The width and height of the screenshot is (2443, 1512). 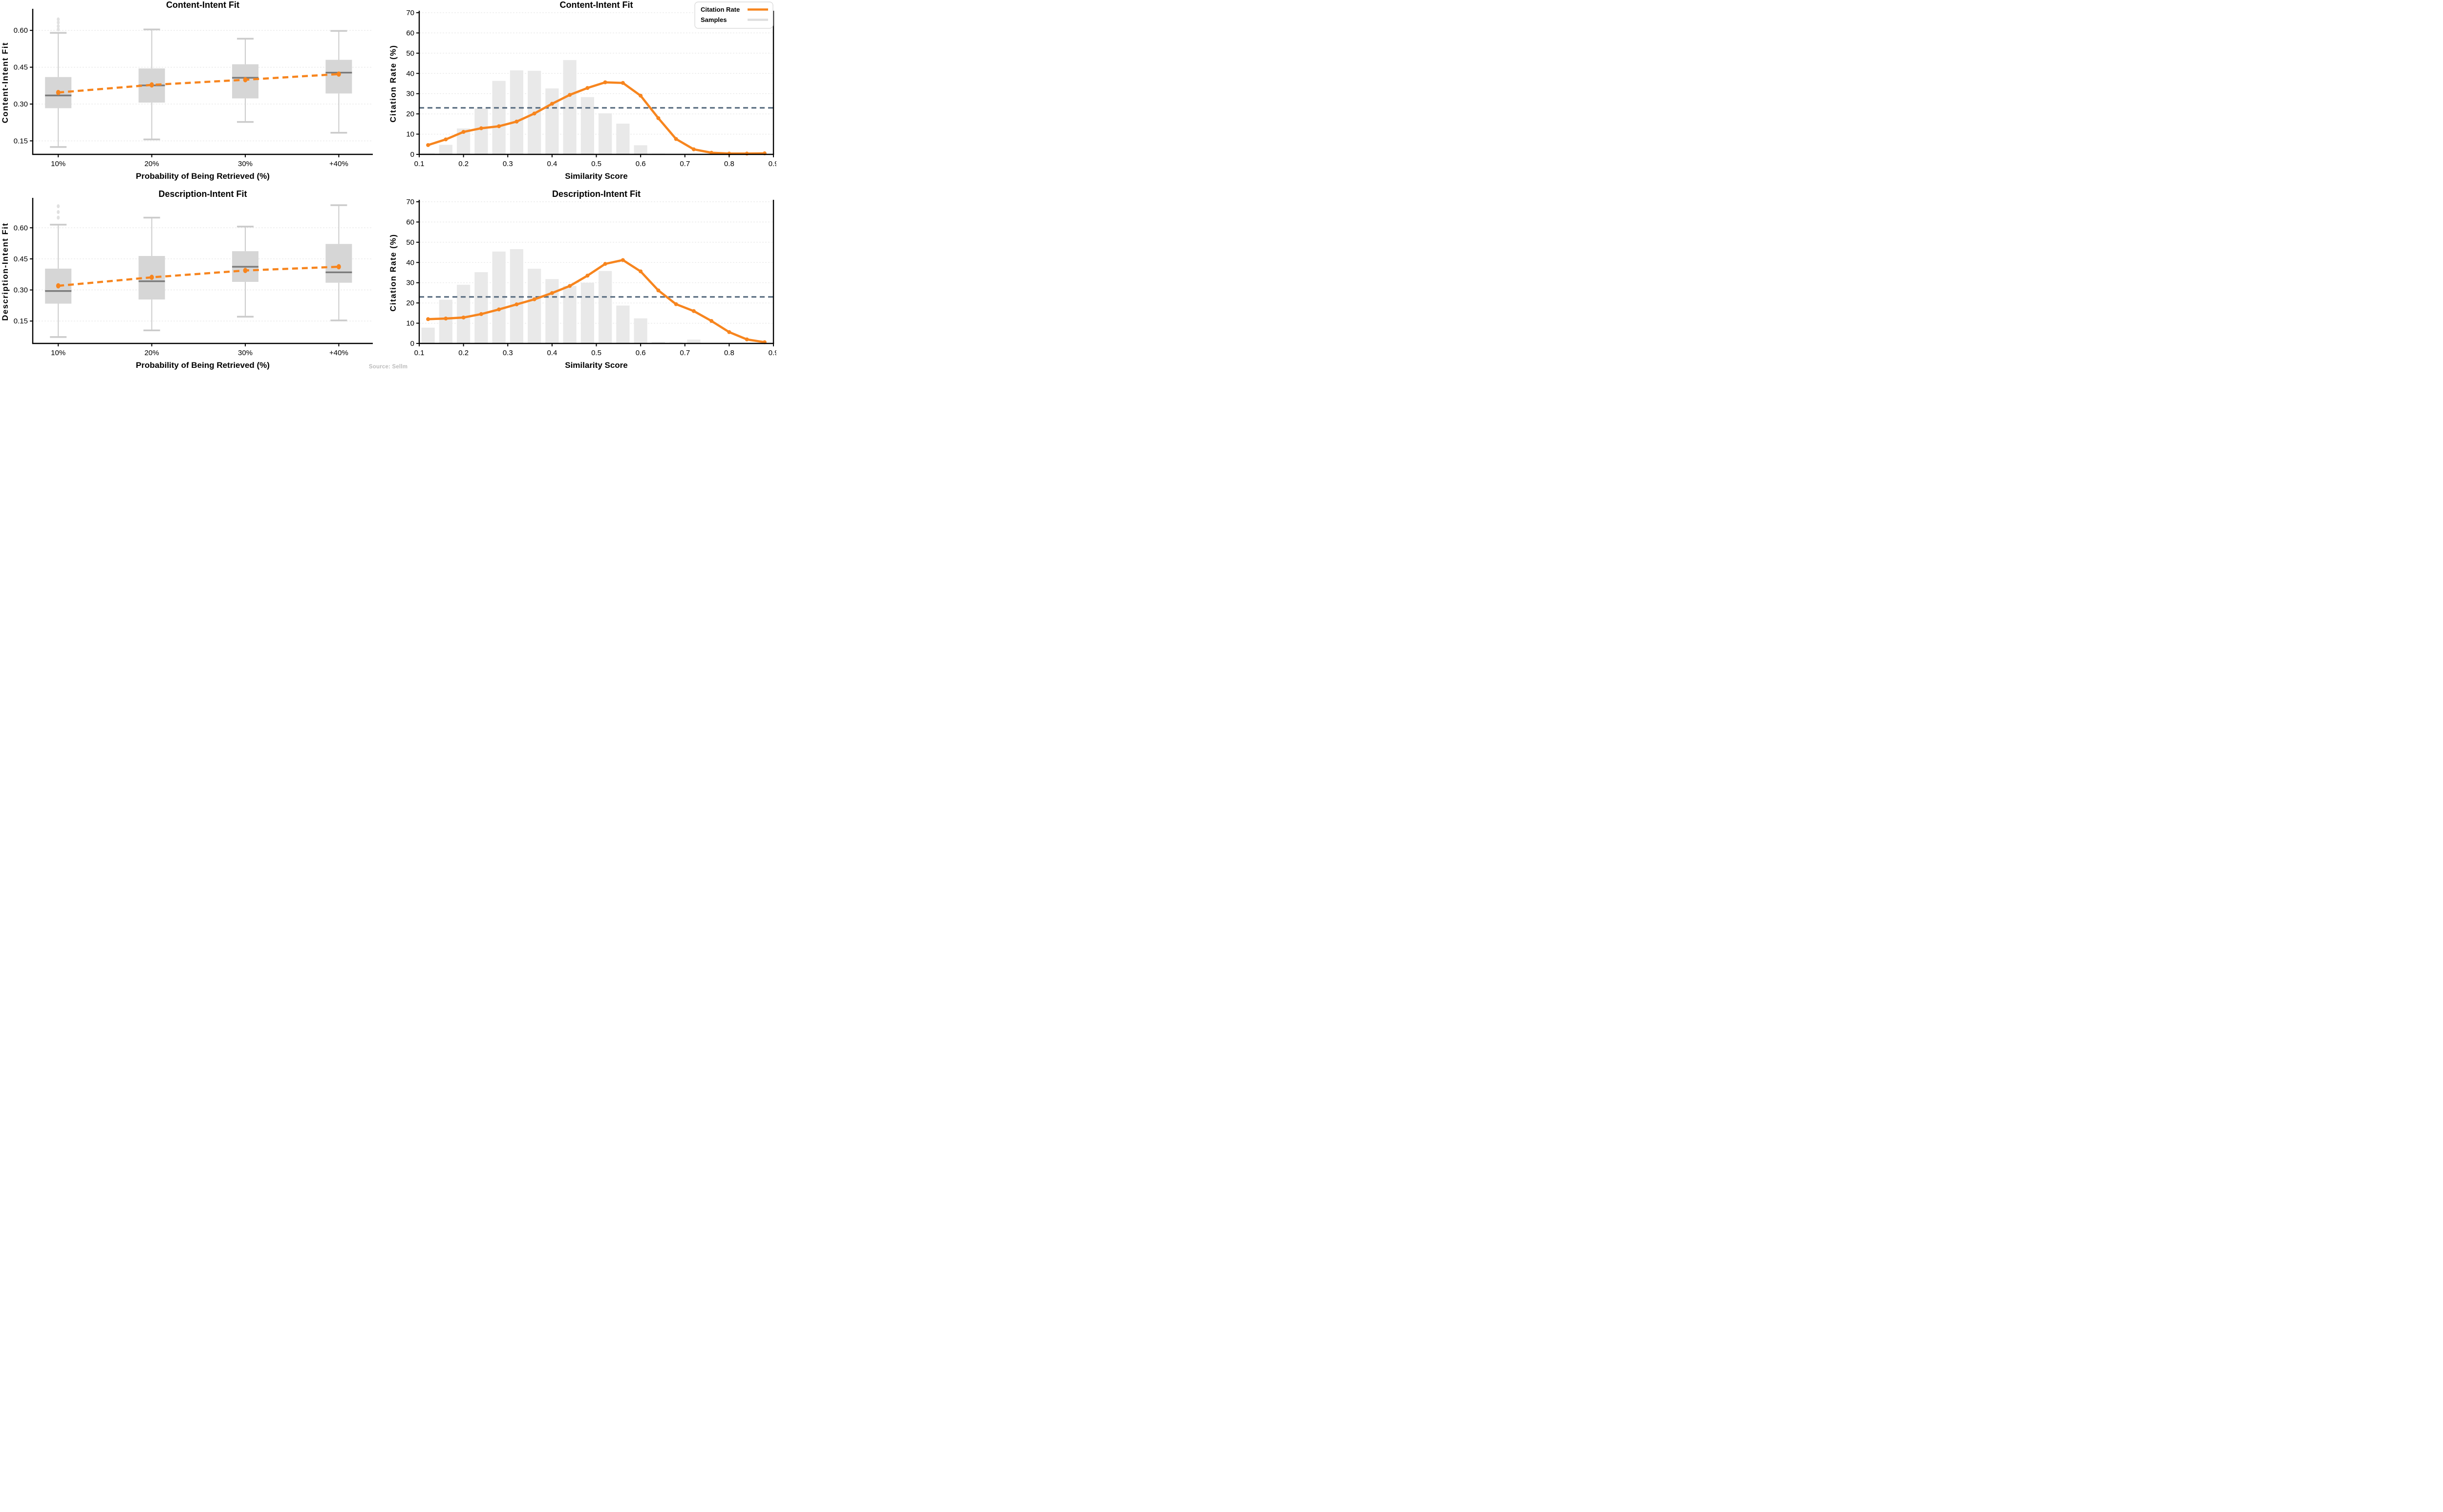 I want to click on svg-text: 0.60, so click(x=21, y=228).